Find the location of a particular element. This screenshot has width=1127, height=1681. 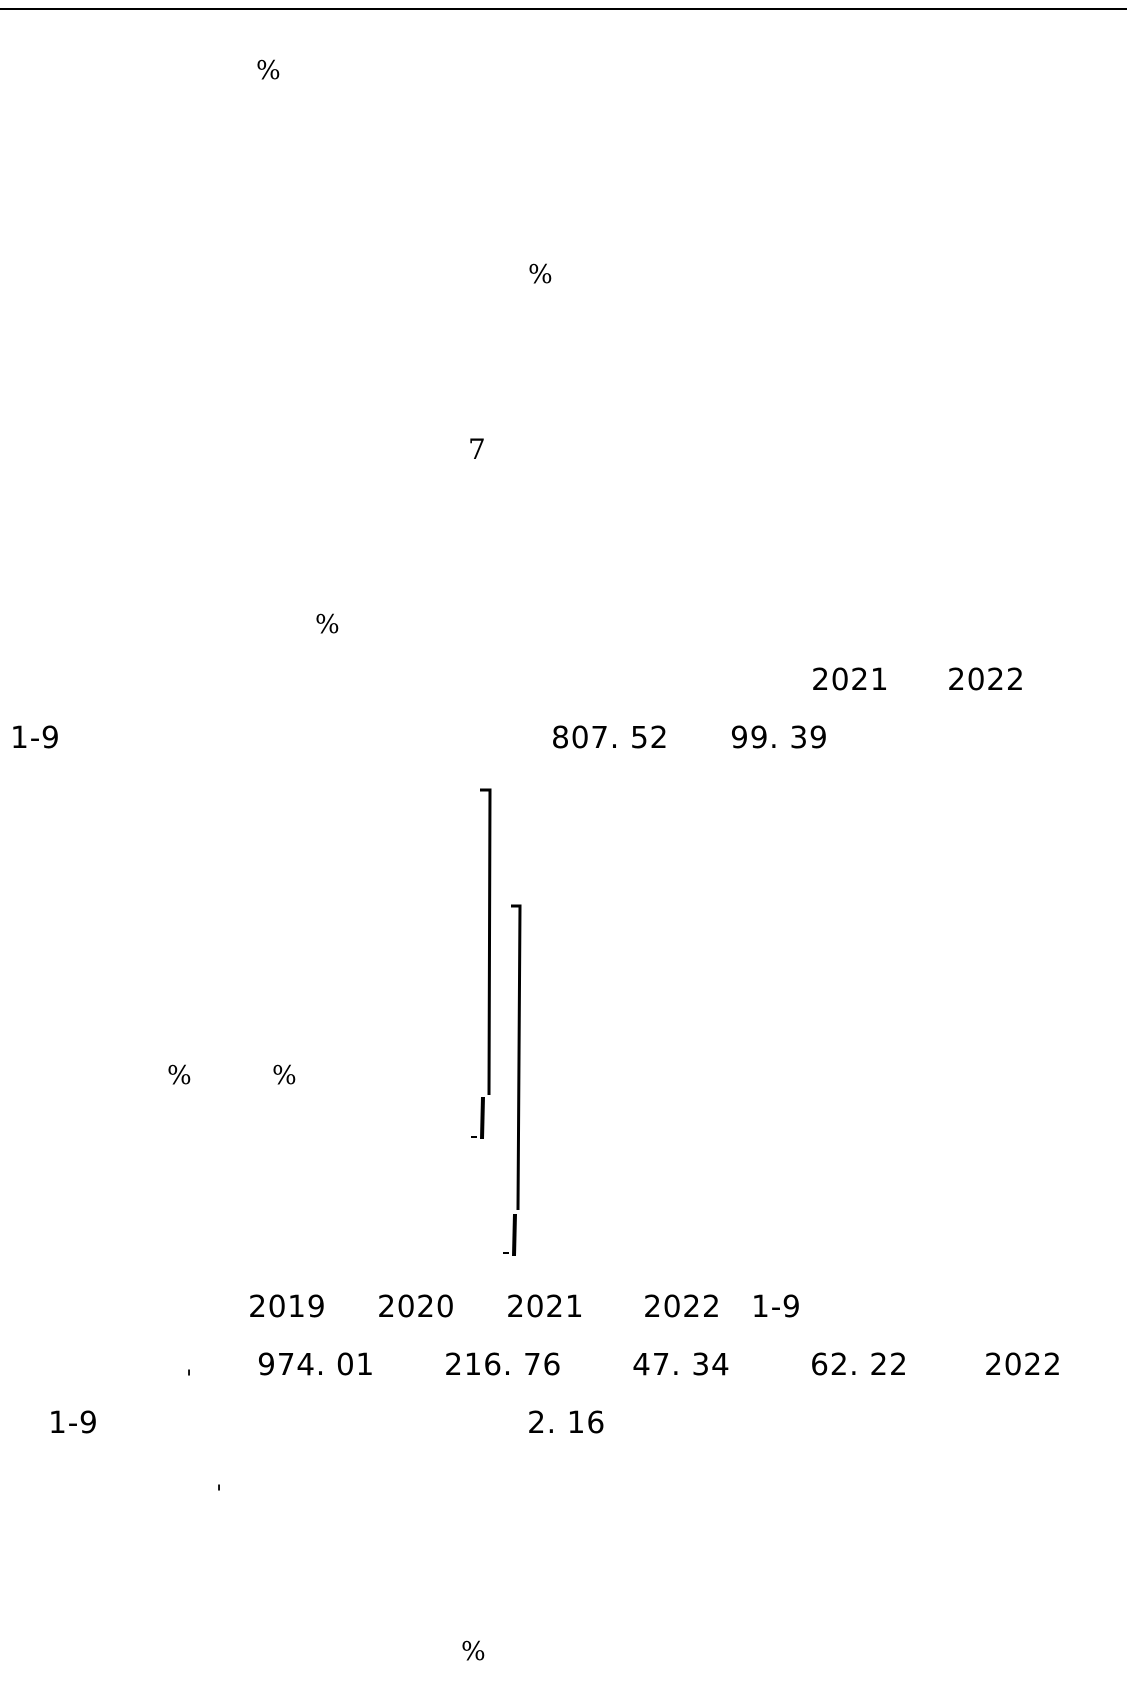

value-text: 2. 16 is located at coordinates (566, 1423).